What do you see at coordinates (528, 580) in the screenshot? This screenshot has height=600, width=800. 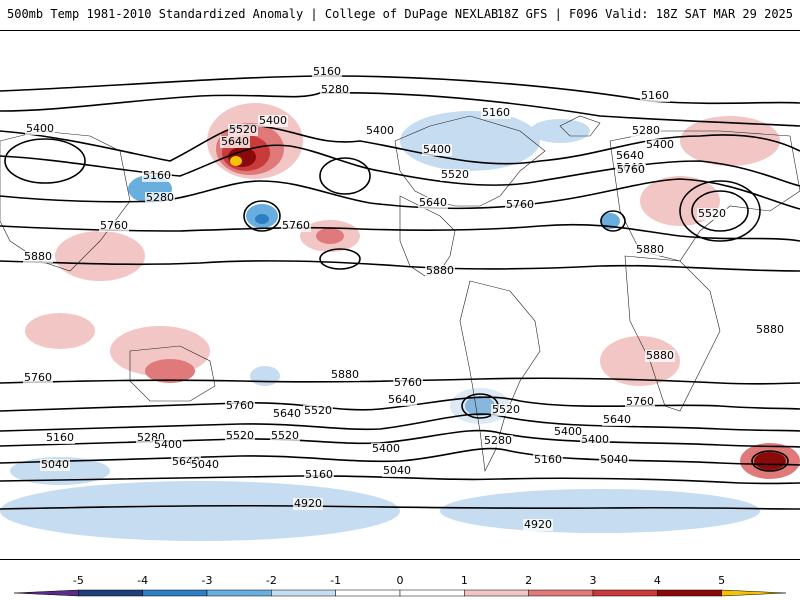 I see `colorbar-tick-label: 2` at bounding box center [528, 580].